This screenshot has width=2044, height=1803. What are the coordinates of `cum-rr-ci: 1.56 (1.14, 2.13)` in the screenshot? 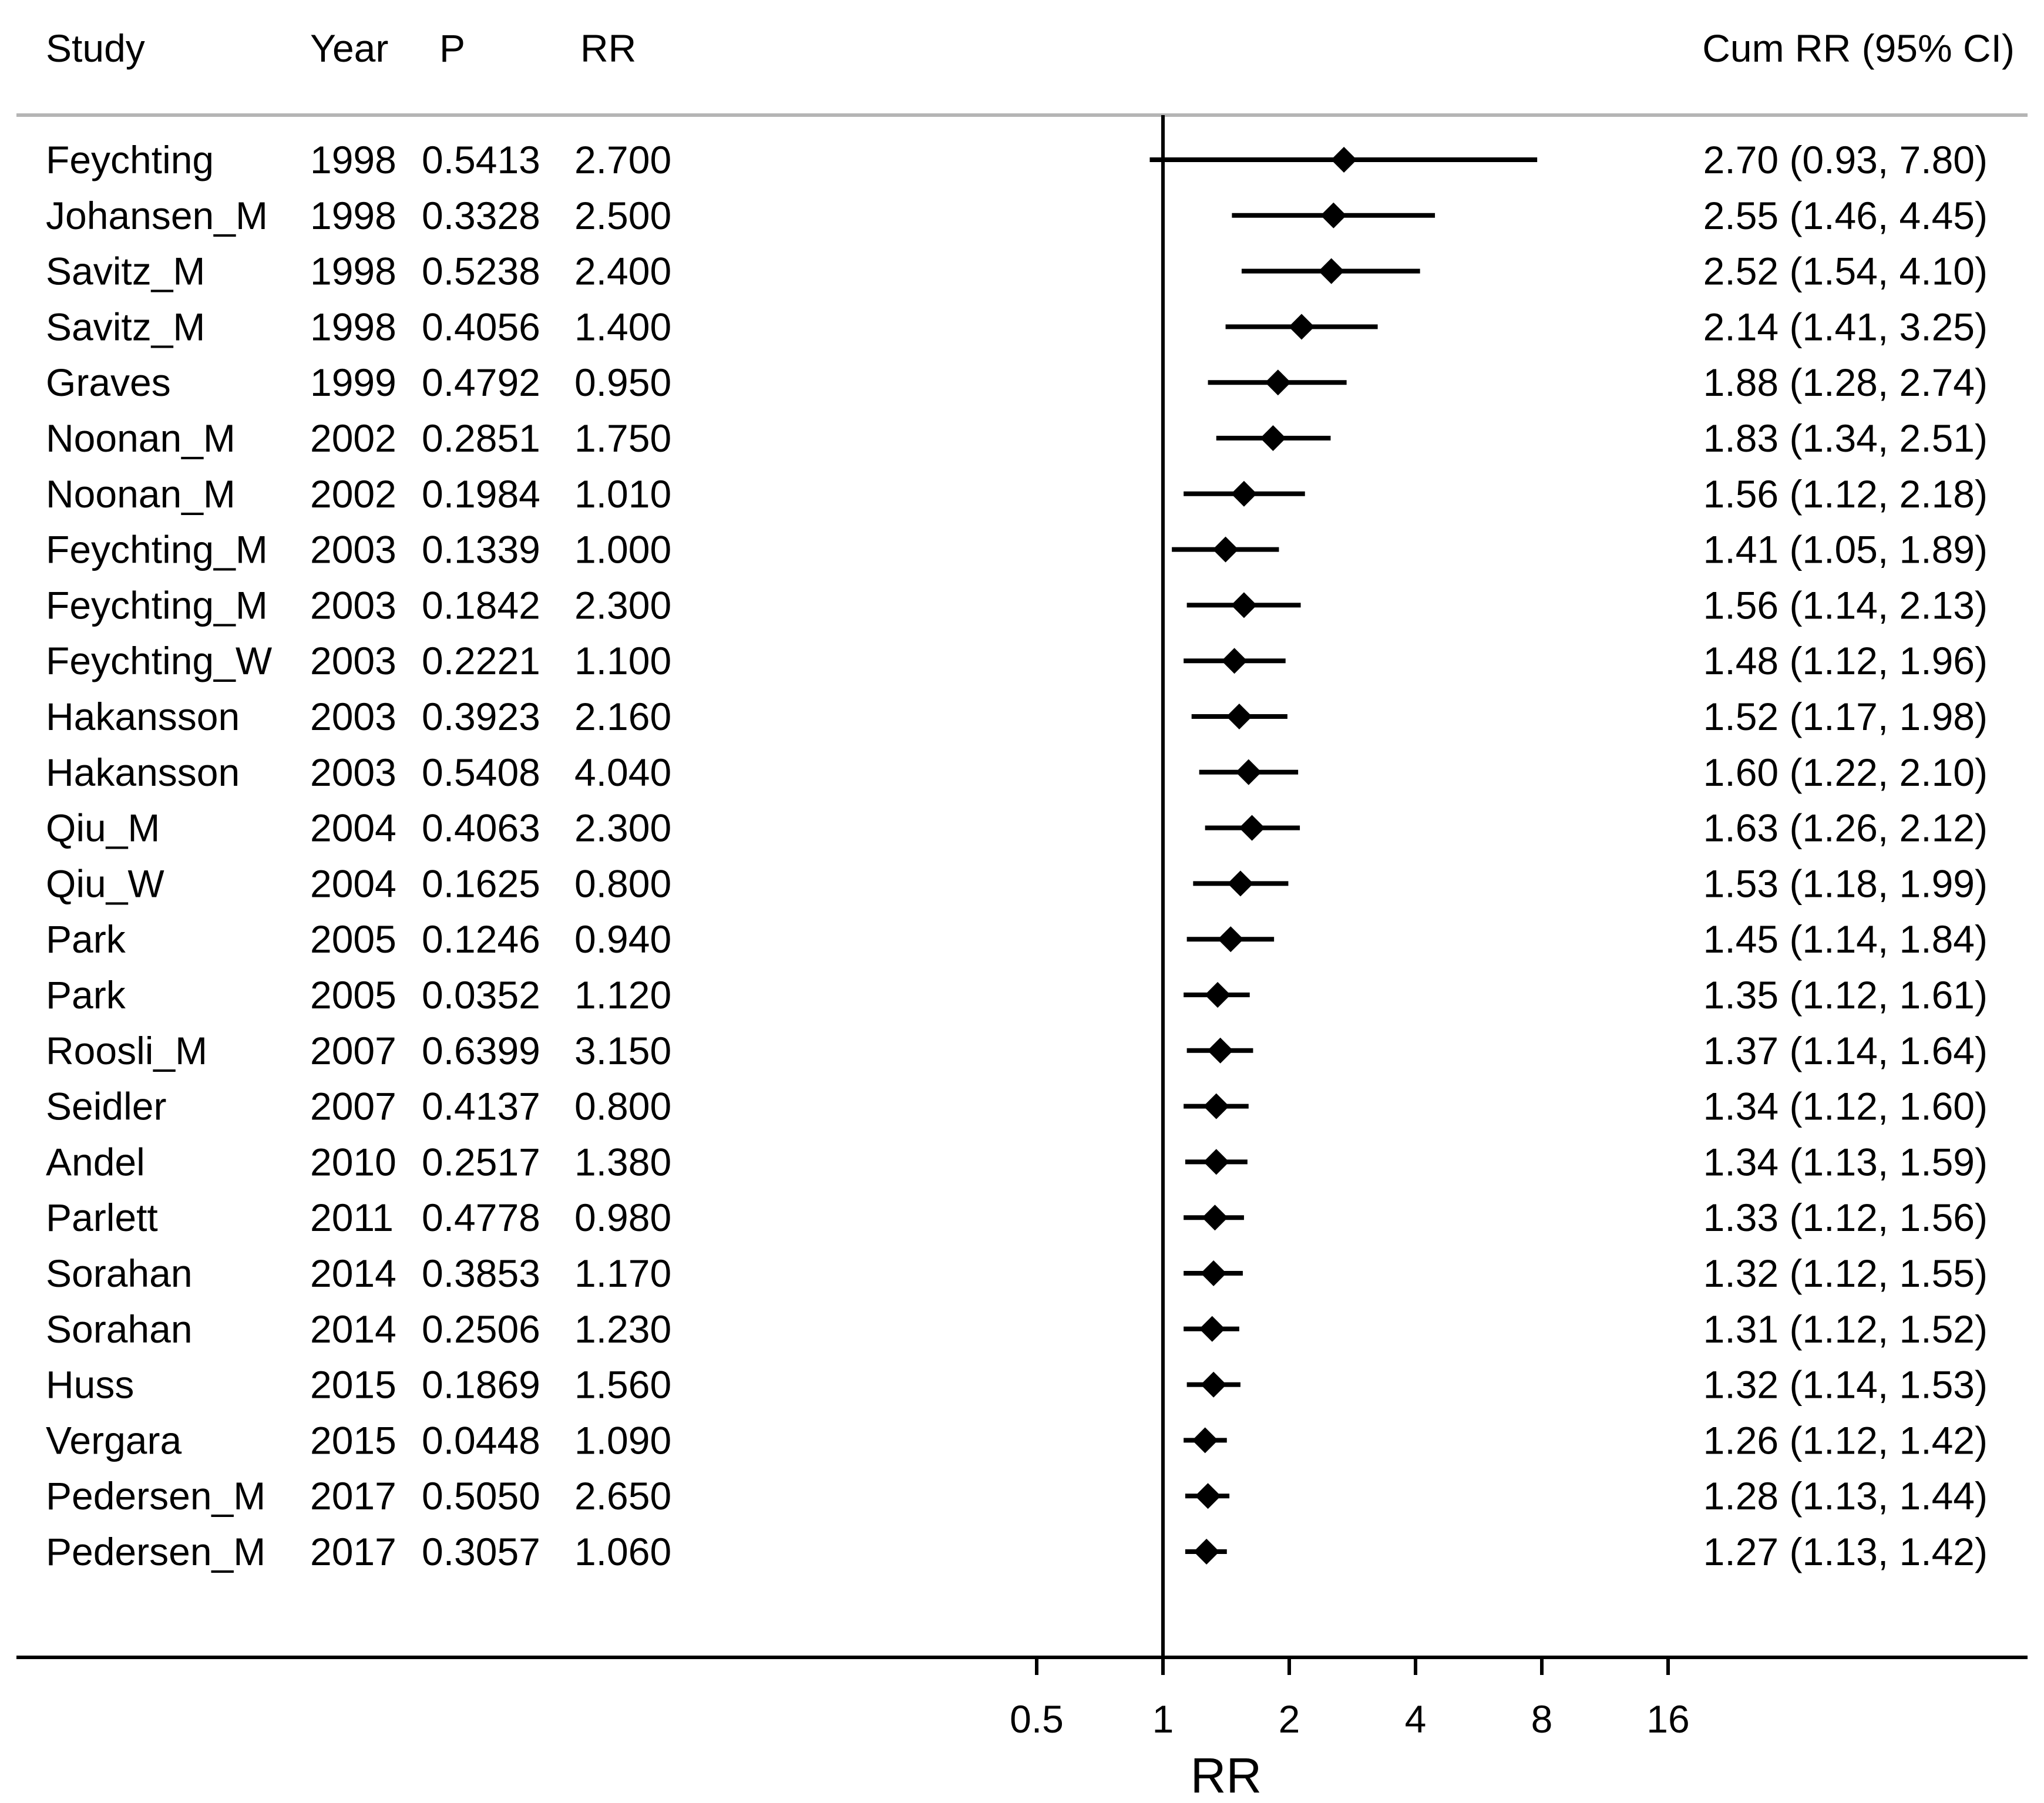 It's located at (1846, 605).